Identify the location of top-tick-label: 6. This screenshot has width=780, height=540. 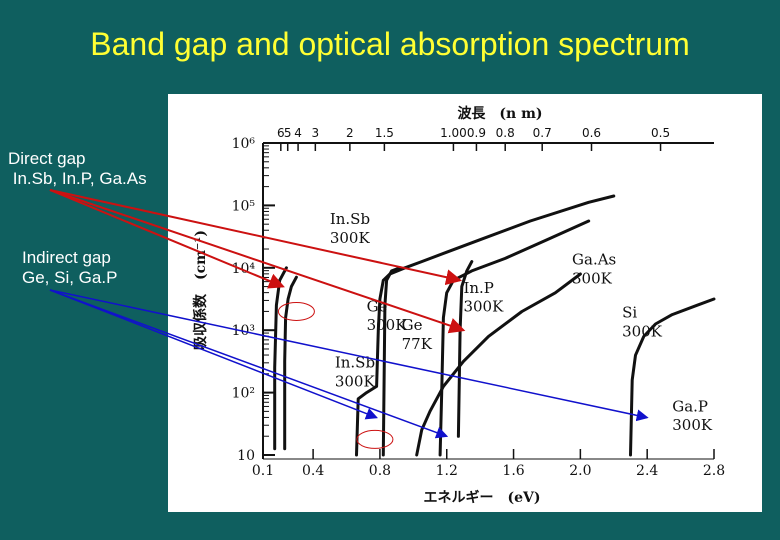
(281, 133).